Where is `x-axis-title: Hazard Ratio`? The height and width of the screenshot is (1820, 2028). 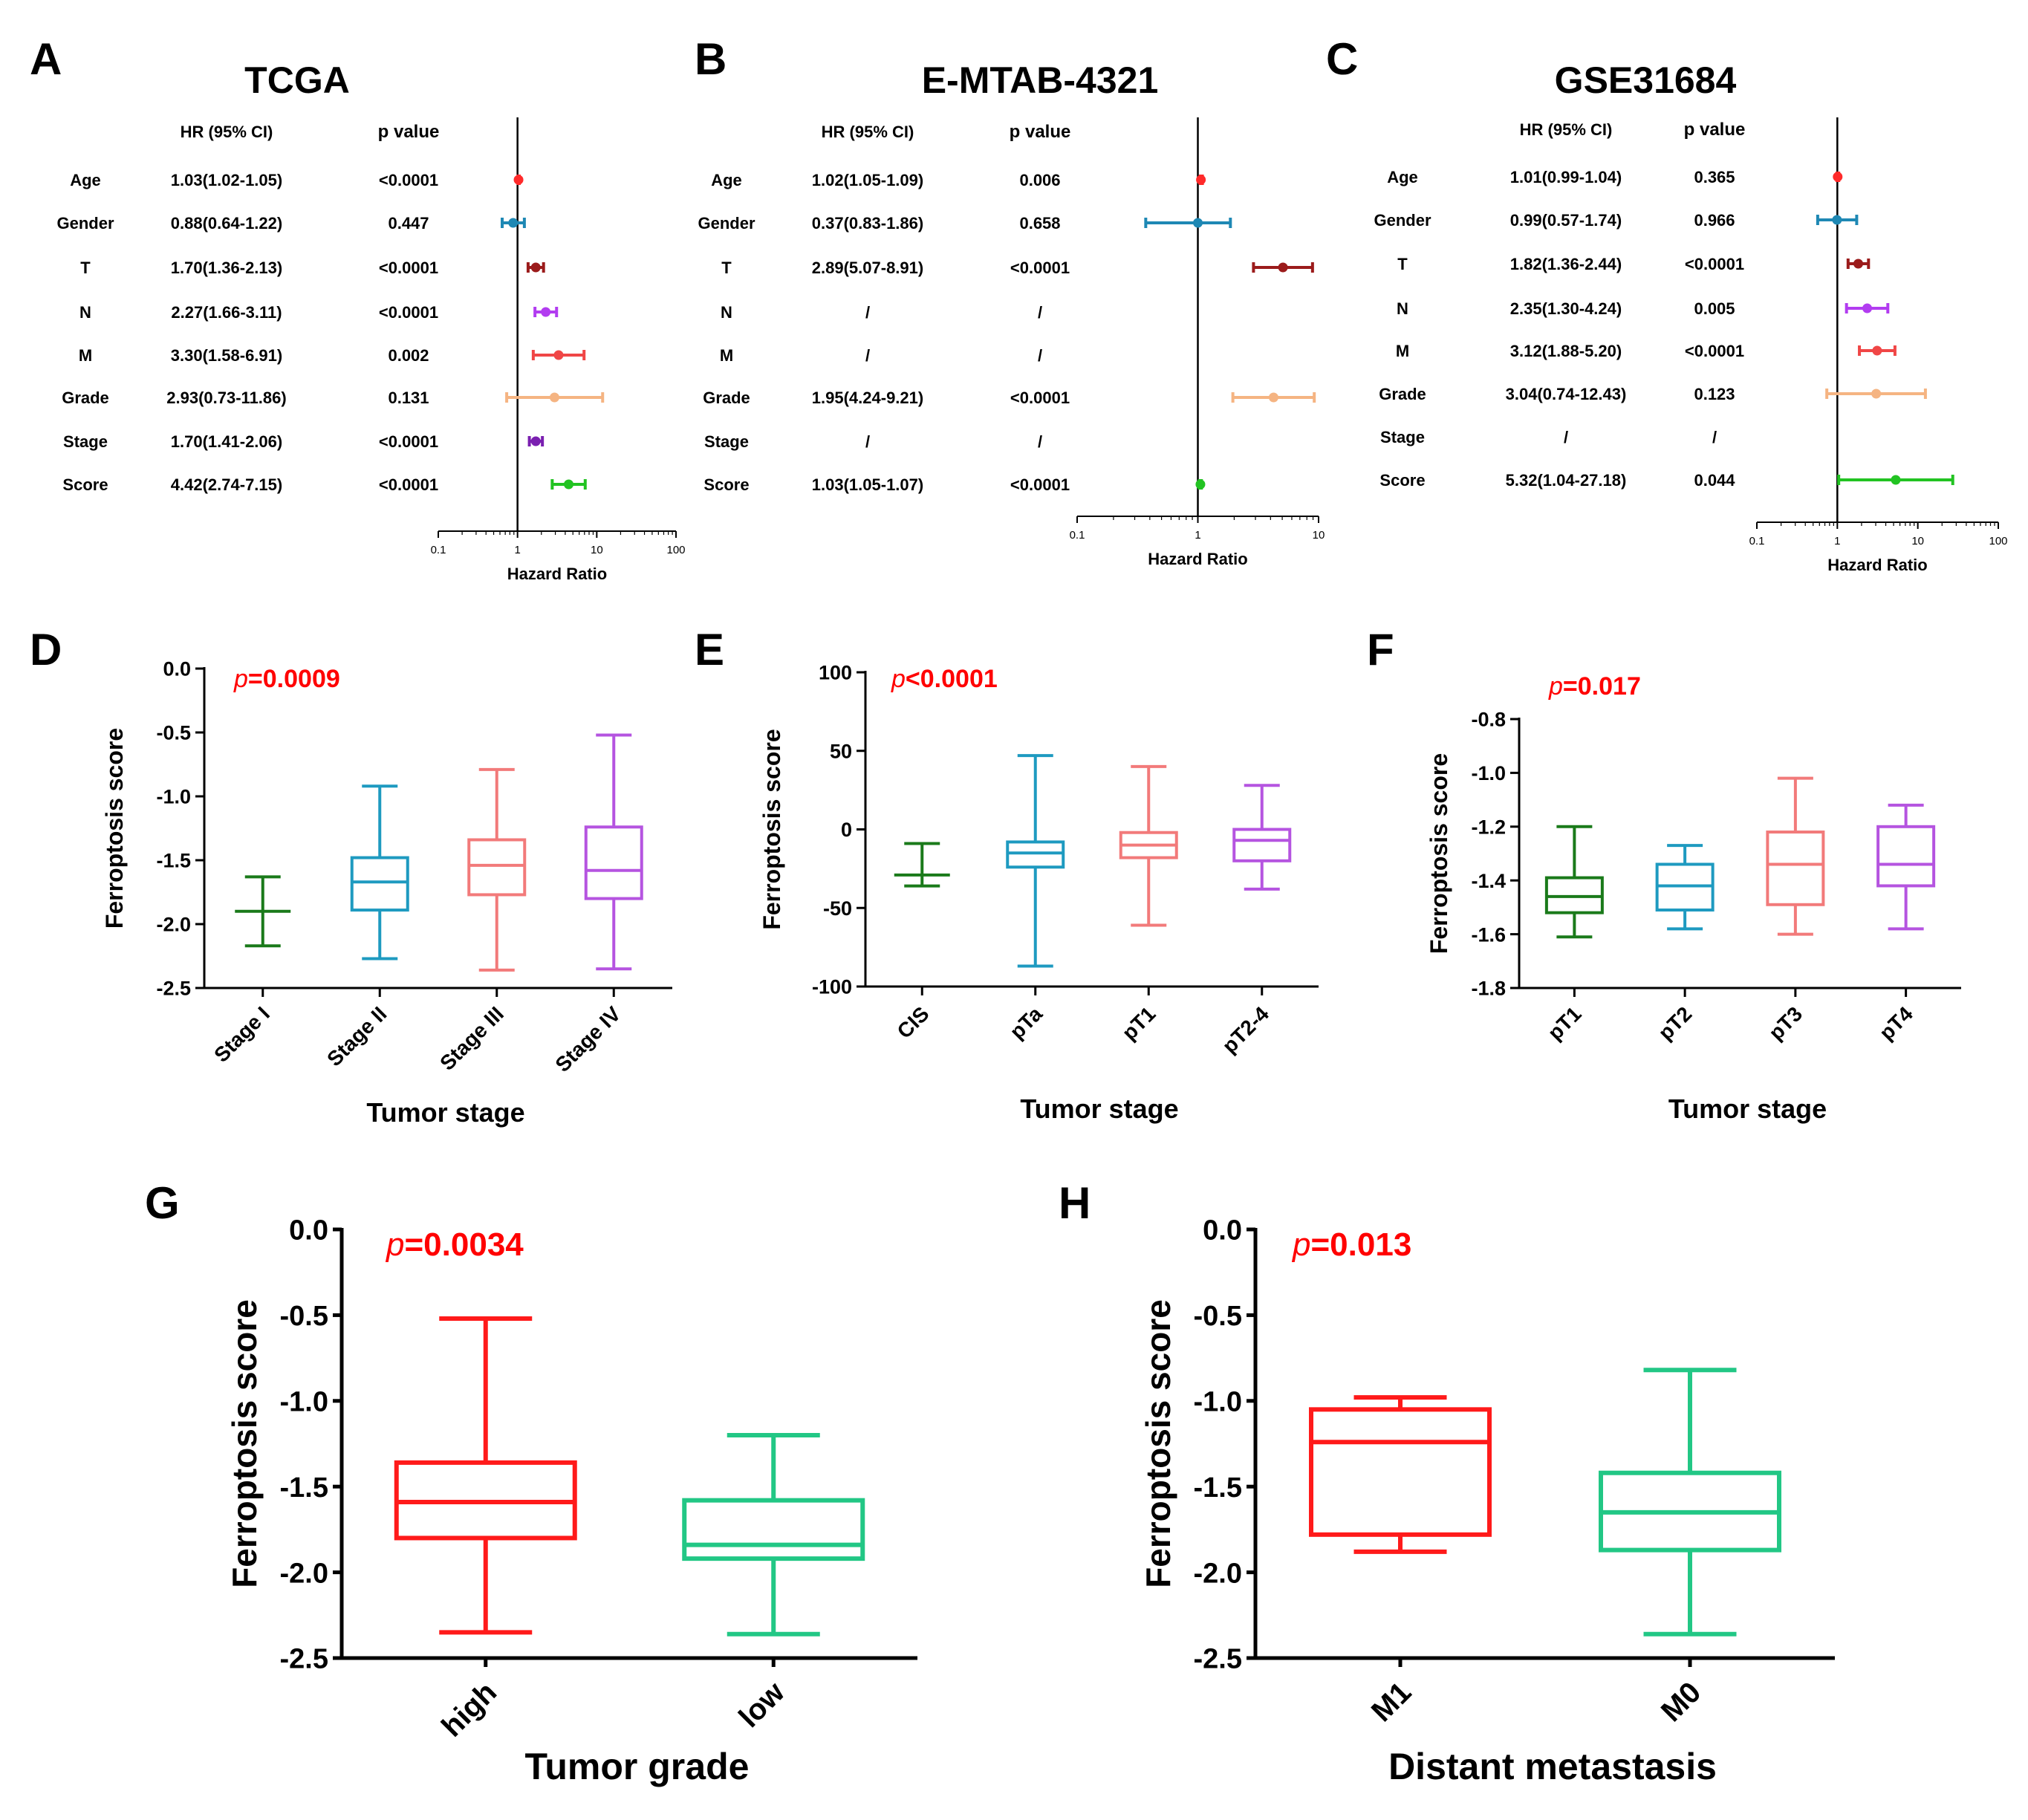
x-axis-title: Hazard Ratio is located at coordinates (1198, 559).